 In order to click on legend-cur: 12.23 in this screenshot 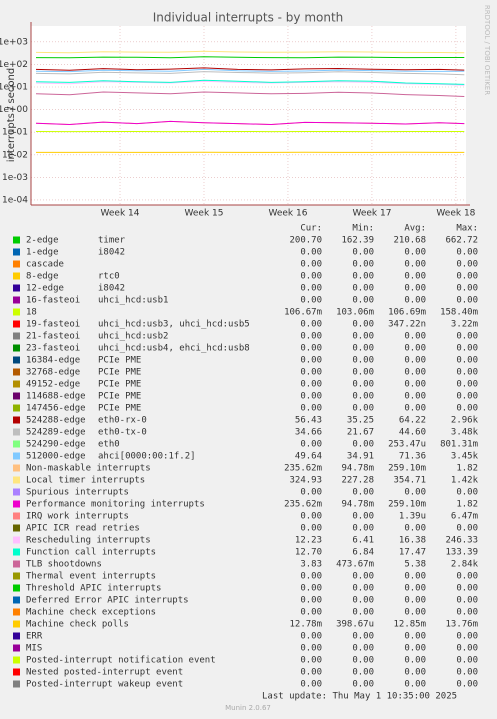, I will do `click(308, 541)`.